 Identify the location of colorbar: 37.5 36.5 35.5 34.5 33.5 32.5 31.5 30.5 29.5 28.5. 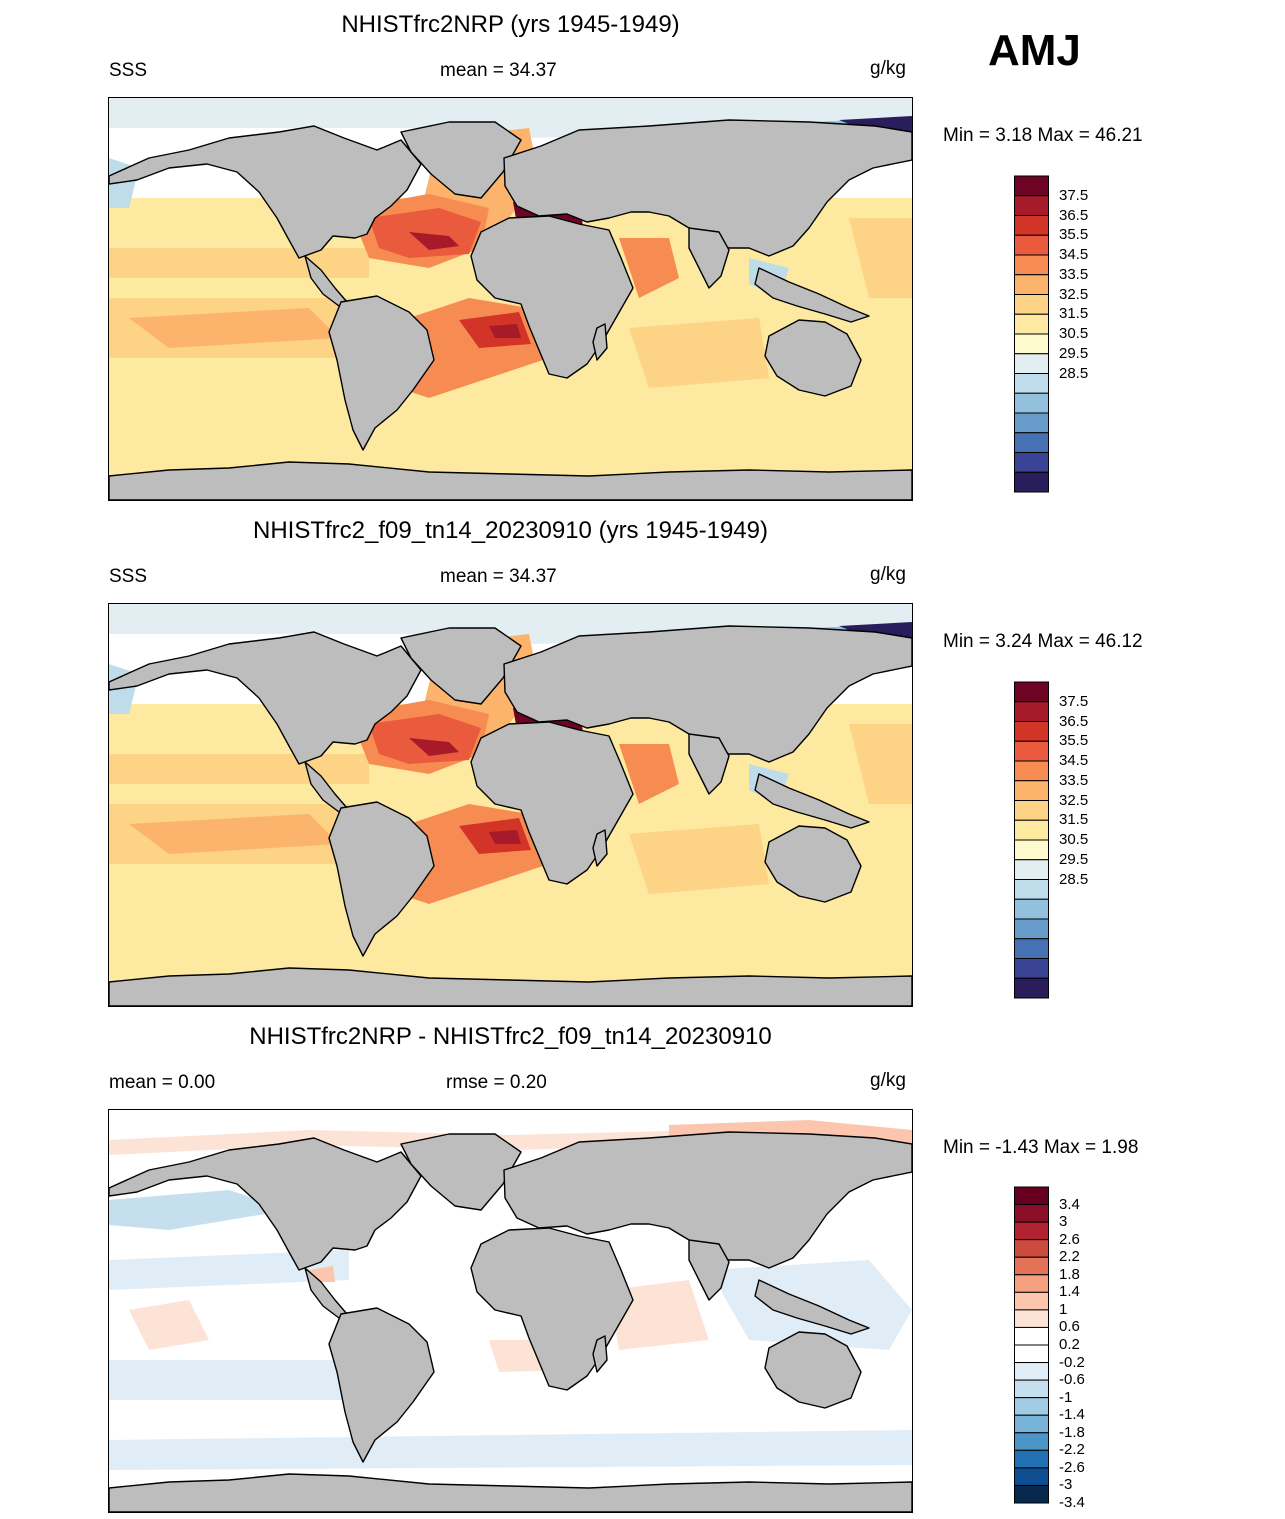
(1051, 840).